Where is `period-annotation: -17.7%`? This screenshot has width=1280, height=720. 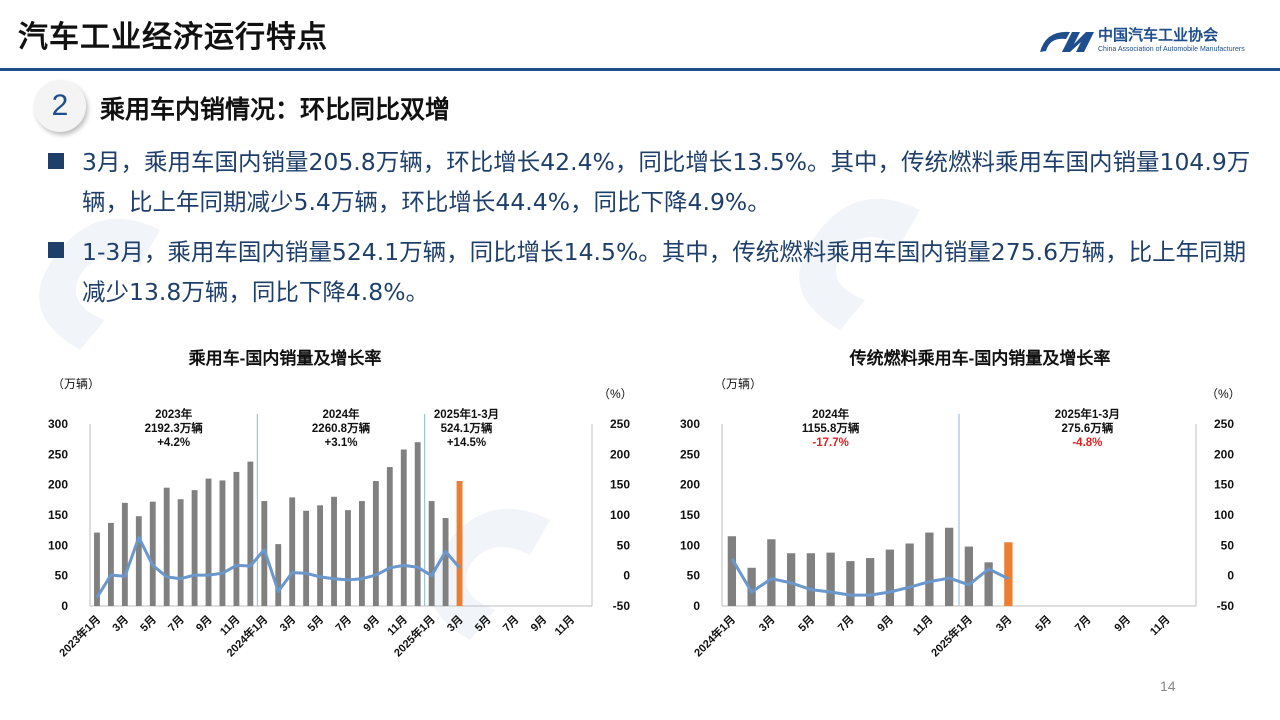
period-annotation: -17.7% is located at coordinates (830, 443).